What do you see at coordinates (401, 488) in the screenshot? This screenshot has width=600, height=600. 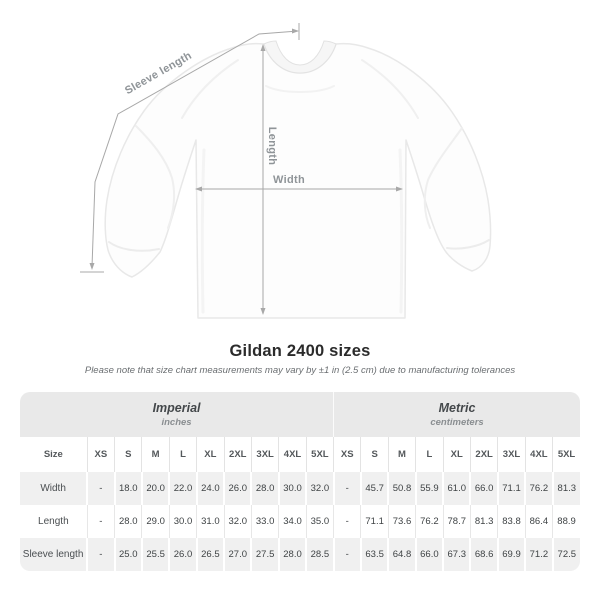 I see `value-cell-metric-m: 50.8` at bounding box center [401, 488].